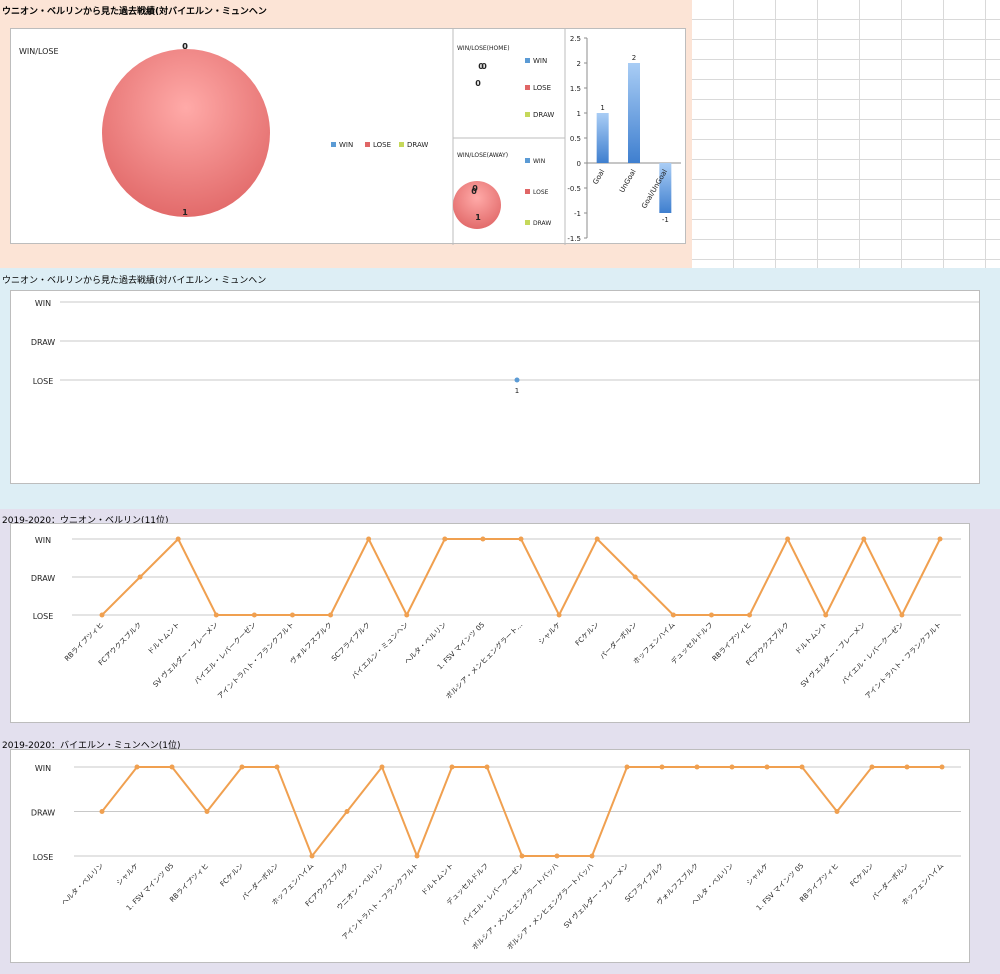 The image size is (1000, 974). What do you see at coordinates (82, 884) in the screenshot?
I see `x-tick-label: ヘルタ・ベルリン` at bounding box center [82, 884].